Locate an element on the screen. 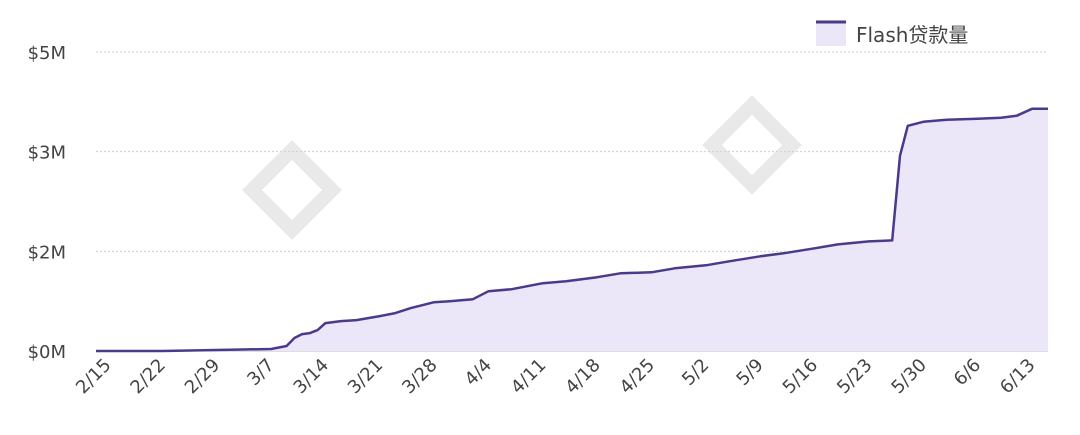 This screenshot has height=435, width=1080. x-tick-label: 5/2 is located at coordinates (695, 372).